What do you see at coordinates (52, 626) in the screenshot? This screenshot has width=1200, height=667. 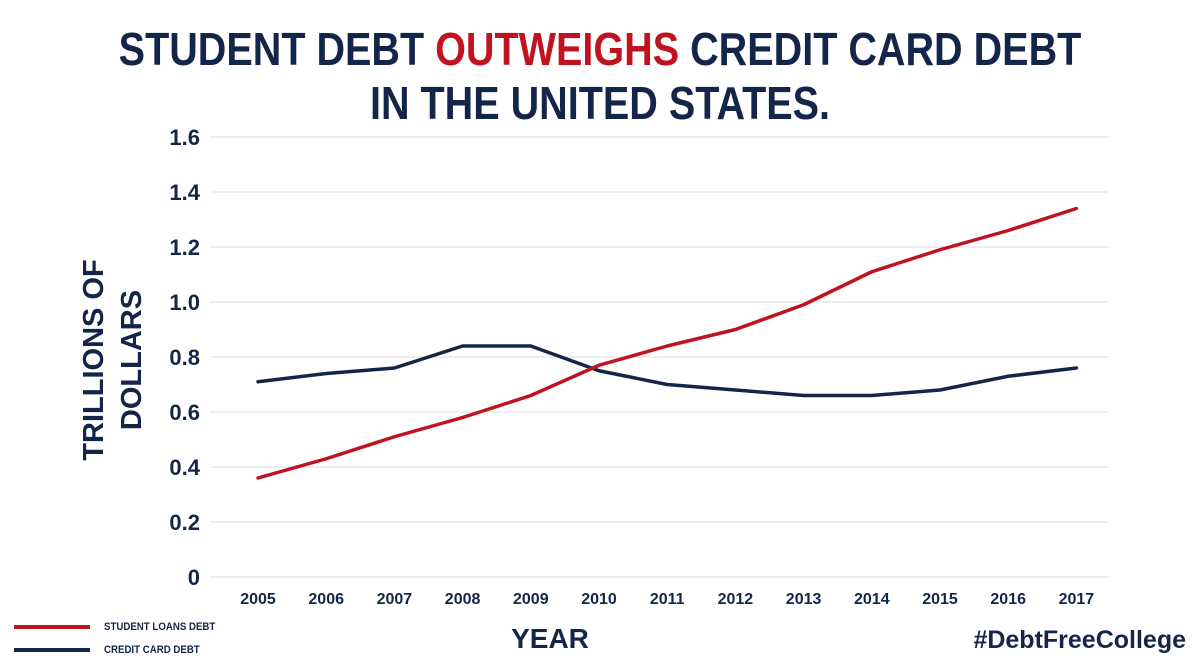 I see `legend-swatch-student-loans` at bounding box center [52, 626].